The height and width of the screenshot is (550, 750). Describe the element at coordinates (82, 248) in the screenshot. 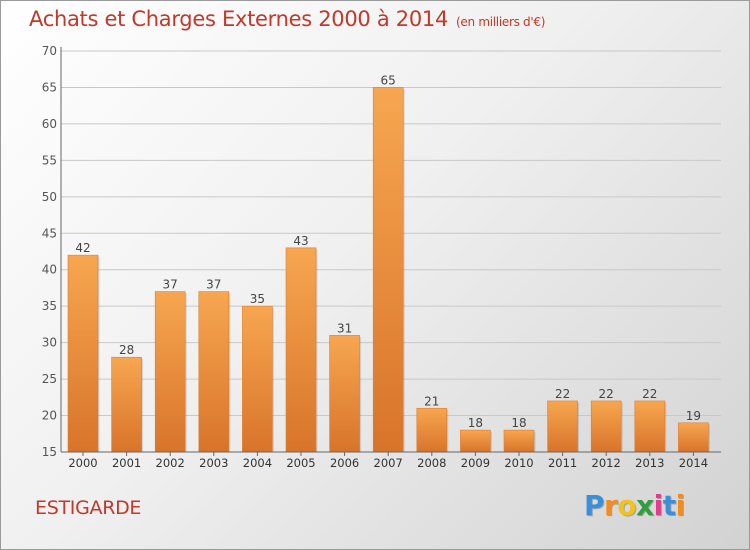

I see `bar-value-label: 42` at that location.